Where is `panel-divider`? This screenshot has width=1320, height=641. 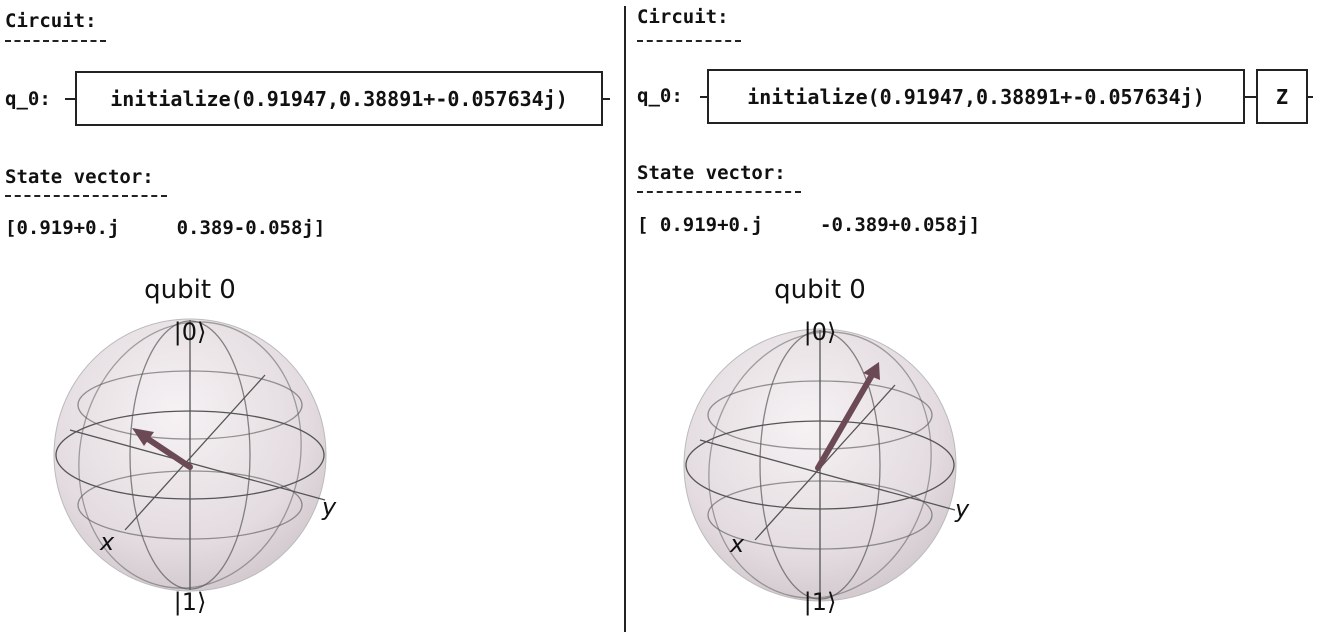
panel-divider is located at coordinates (625, 319).